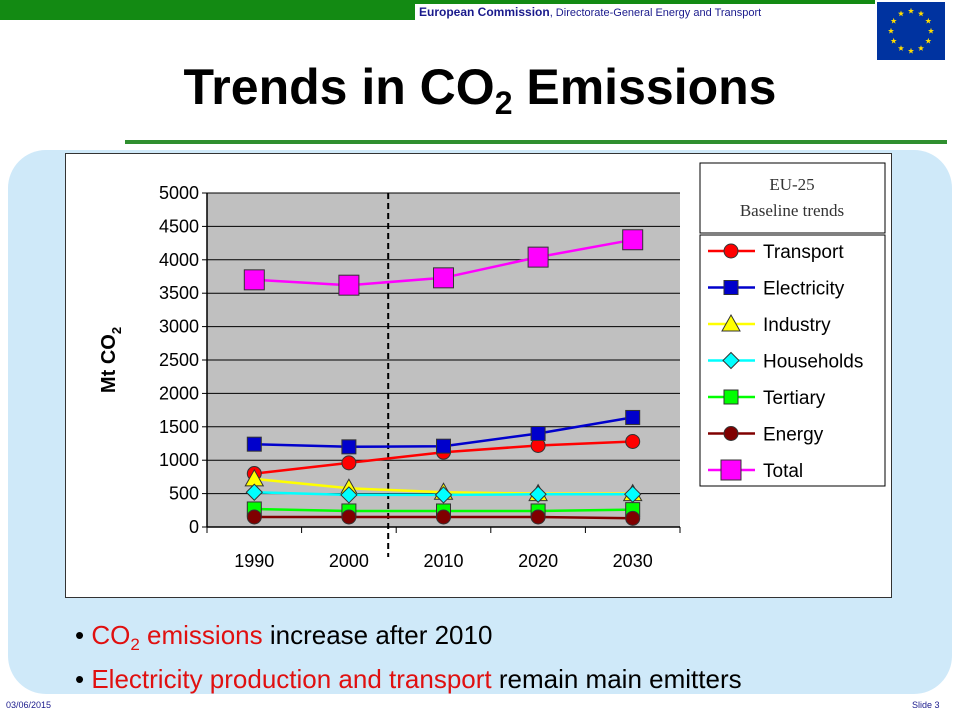 This screenshot has width=960, height=720. What do you see at coordinates (803, 252) in the screenshot?
I see `legend-label: Transport` at bounding box center [803, 252].